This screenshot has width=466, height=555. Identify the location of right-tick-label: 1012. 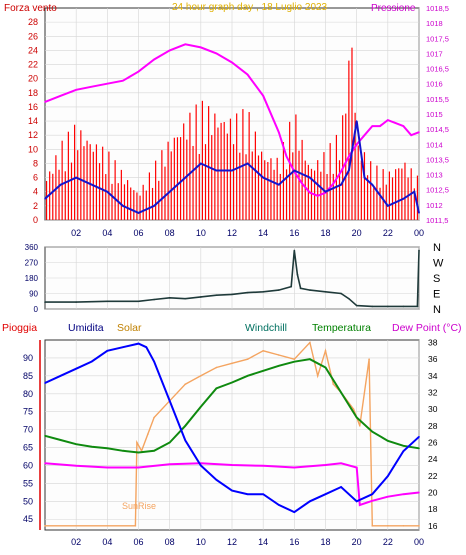
(434, 205).